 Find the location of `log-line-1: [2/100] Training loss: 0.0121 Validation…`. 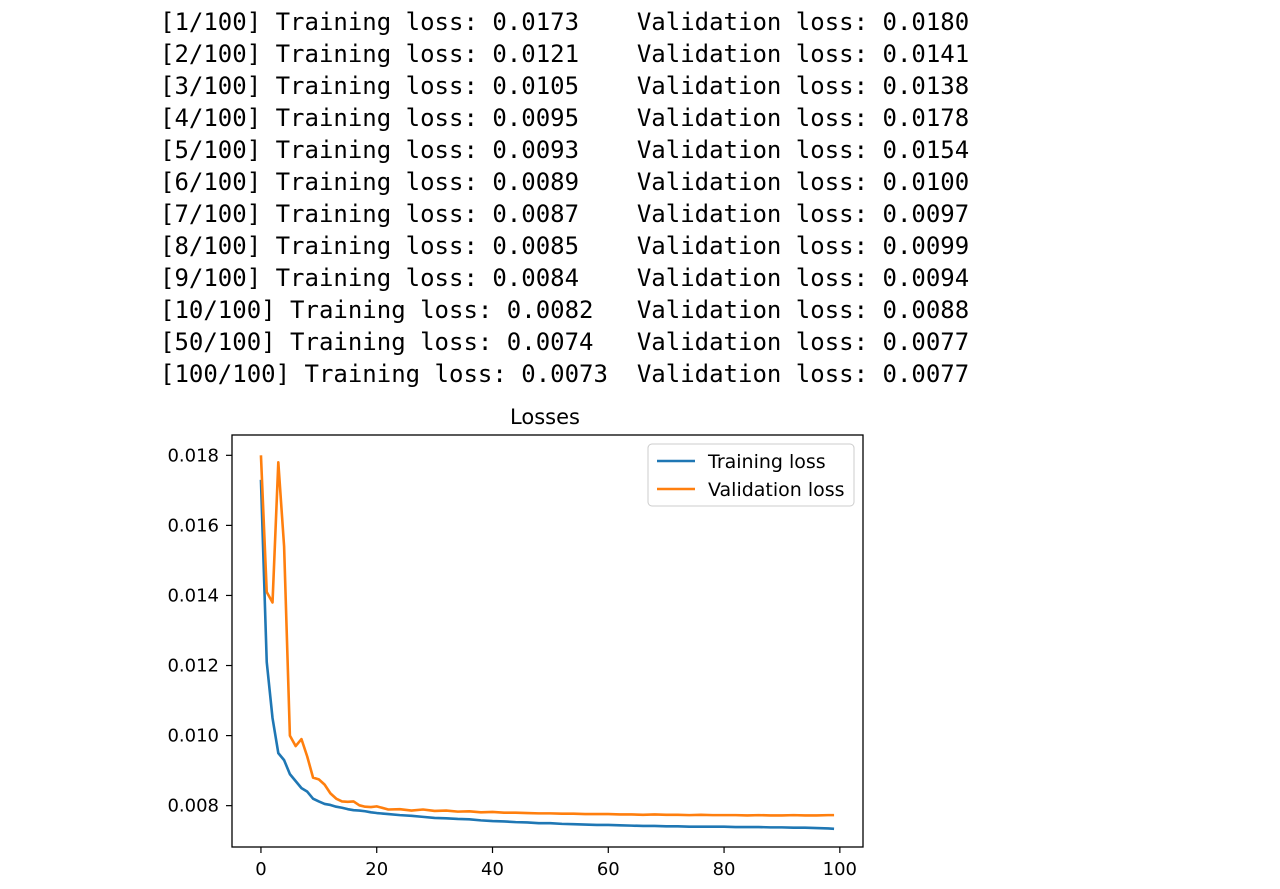

log-line-1: [2/100] Training loss: 0.0121 Validation… is located at coordinates (610, 54).